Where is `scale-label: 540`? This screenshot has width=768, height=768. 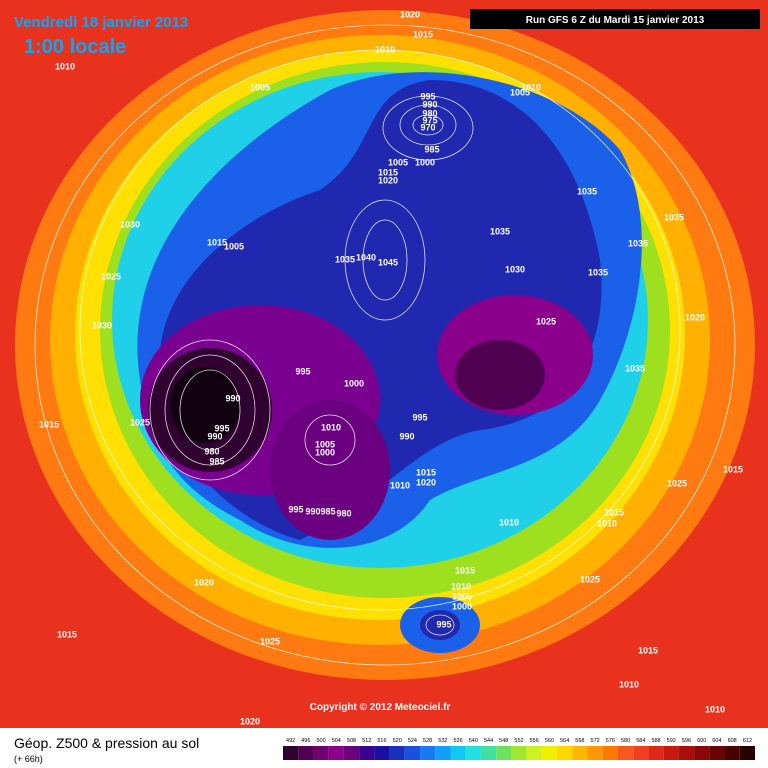 scale-label: 540 is located at coordinates (473, 741).